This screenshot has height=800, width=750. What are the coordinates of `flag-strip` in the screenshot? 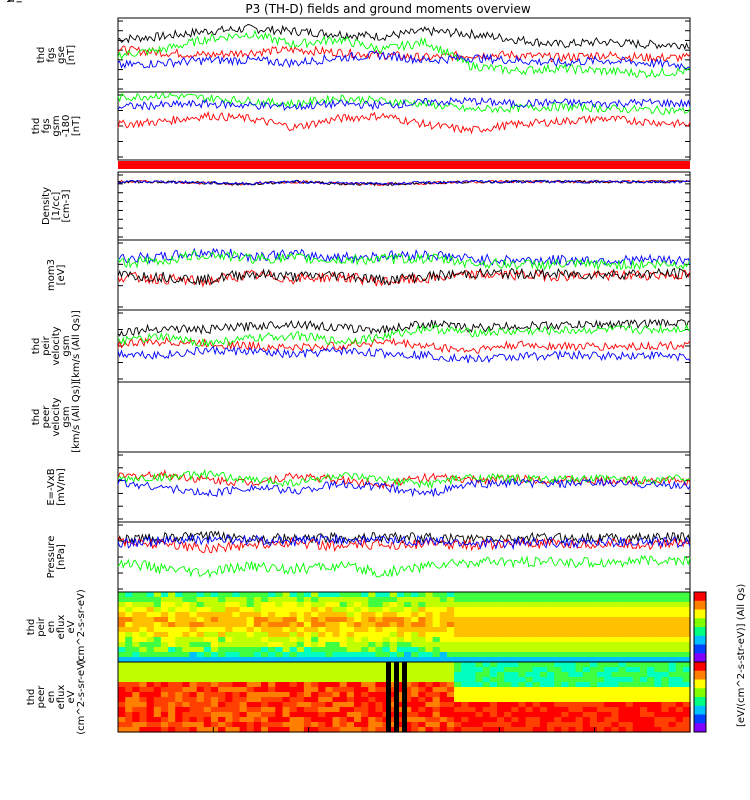 It's located at (404, 165).